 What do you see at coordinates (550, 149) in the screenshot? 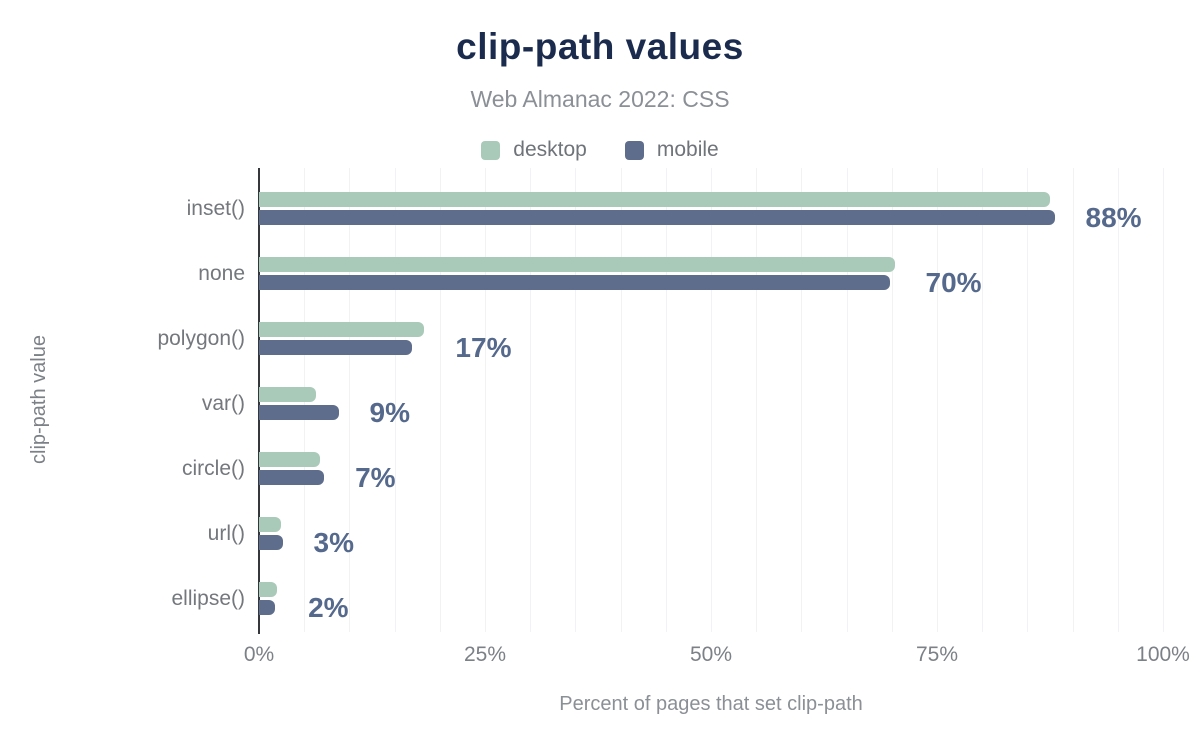
I see `legend-label: desktop` at bounding box center [550, 149].